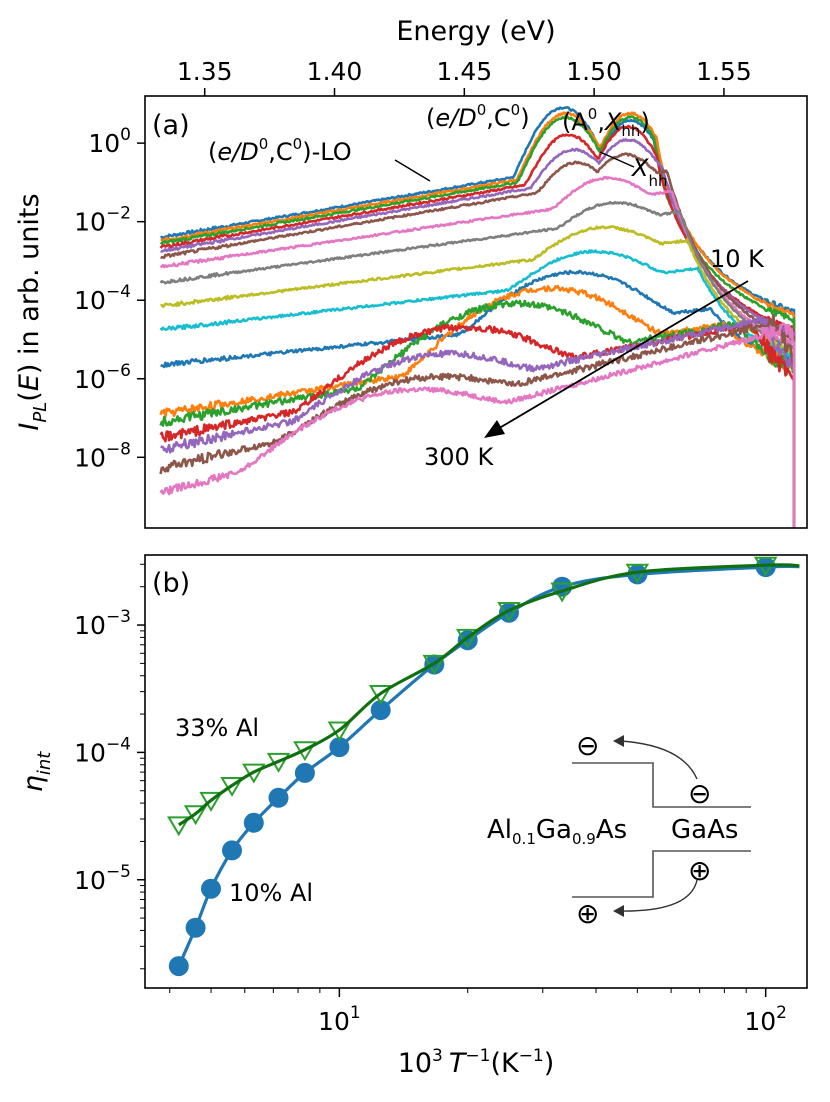 The width and height of the screenshot is (830, 1102). Describe the element at coordinates (280, 150) in the screenshot. I see `annotation-eD0-C0-LO: (e/D0,C0)-LO` at that location.